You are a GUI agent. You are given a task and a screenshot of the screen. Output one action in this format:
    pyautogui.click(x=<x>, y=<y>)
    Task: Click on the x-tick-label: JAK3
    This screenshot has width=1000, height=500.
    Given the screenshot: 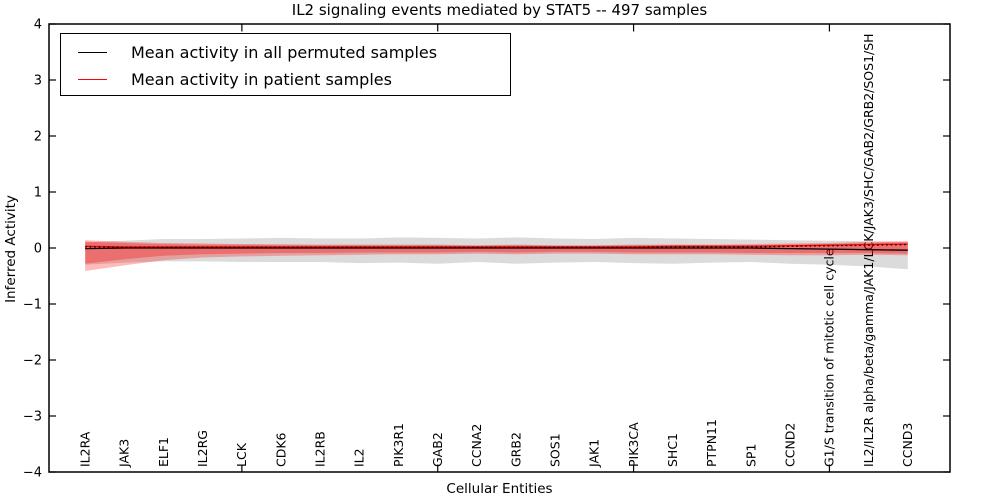 What is the action you would take?
    pyautogui.click(x=124, y=453)
    